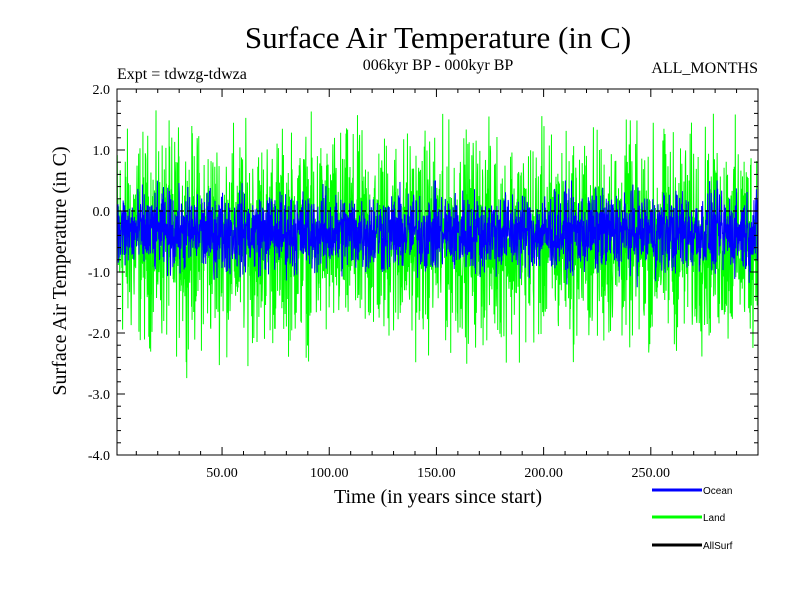 This screenshot has height=600, width=800. What do you see at coordinates (102, 90) in the screenshot?
I see `y-tick-label: 2.0` at bounding box center [102, 90].